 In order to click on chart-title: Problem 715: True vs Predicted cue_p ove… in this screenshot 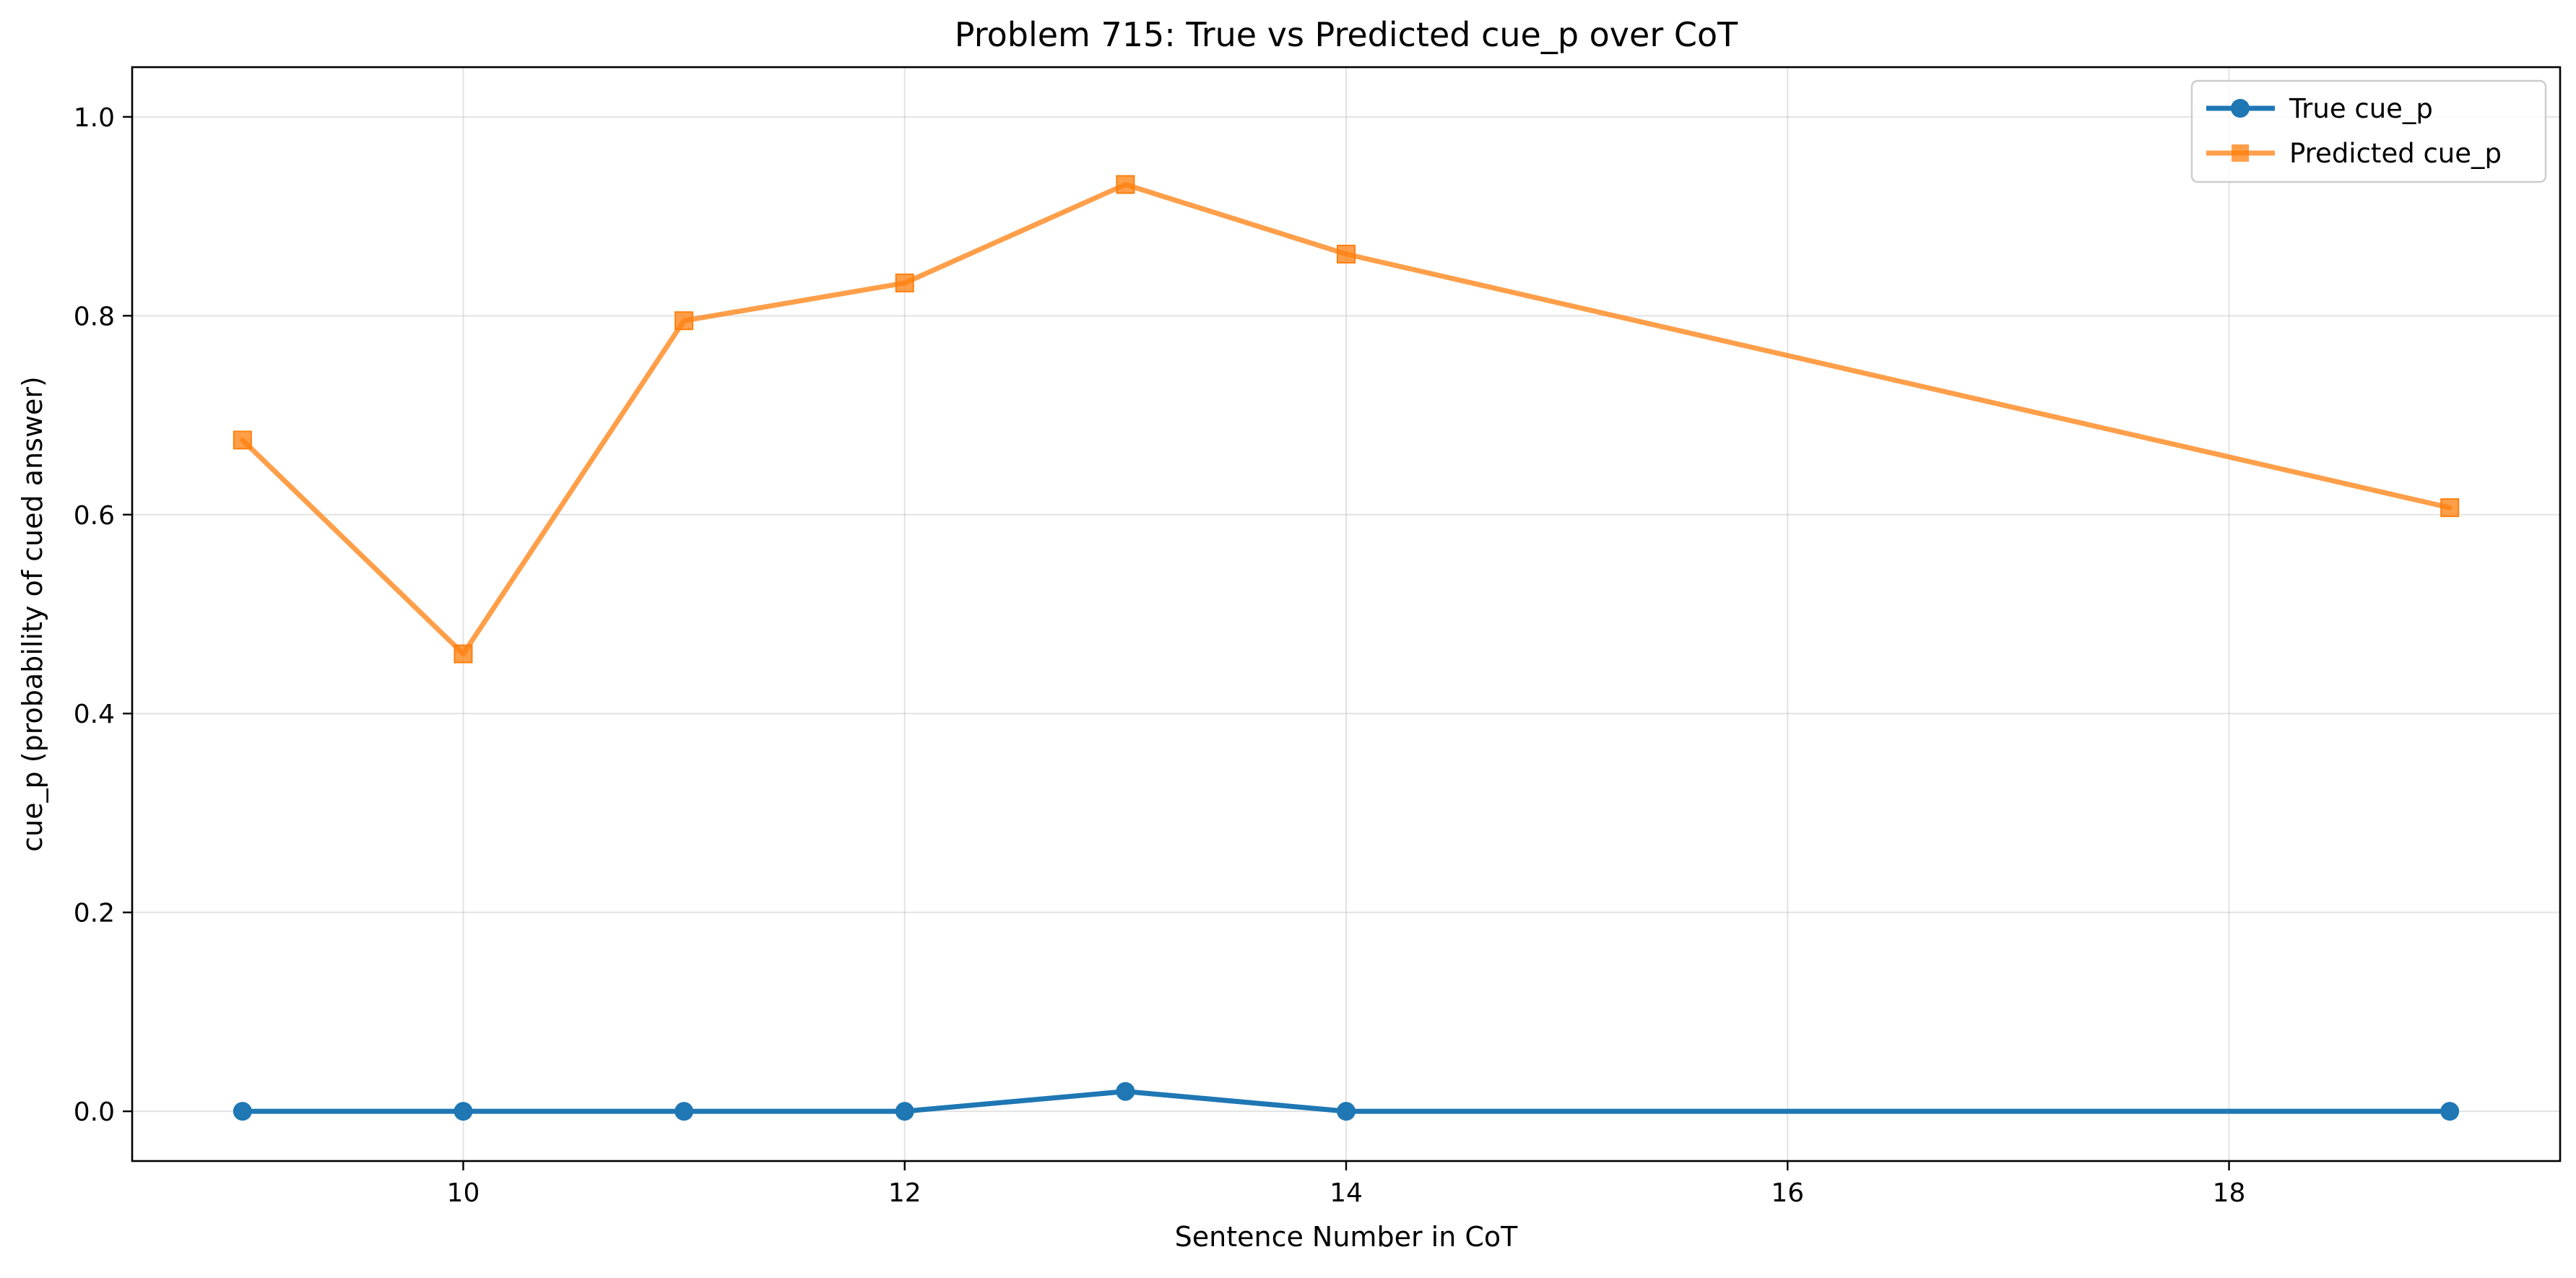, I will do `click(1346, 34)`.